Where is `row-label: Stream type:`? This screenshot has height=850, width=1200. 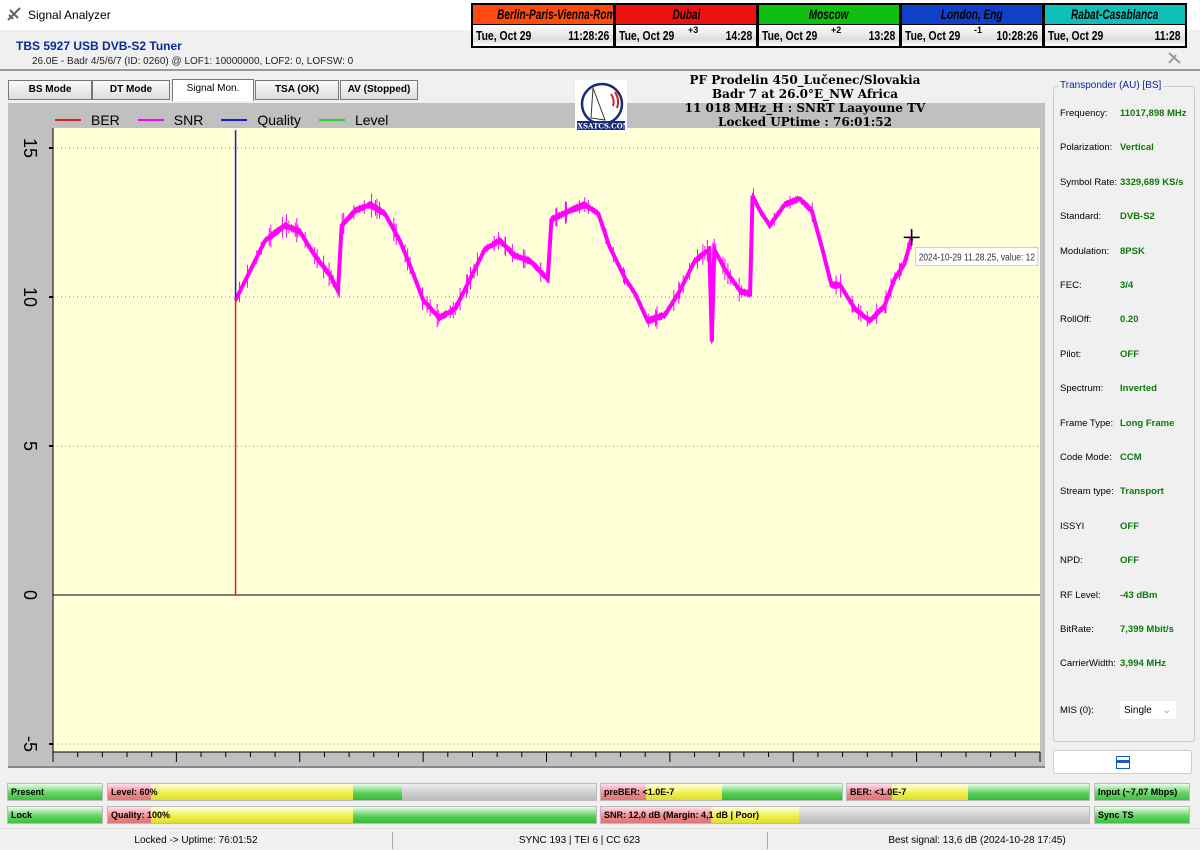
row-label: Stream type: is located at coordinates (1087, 492).